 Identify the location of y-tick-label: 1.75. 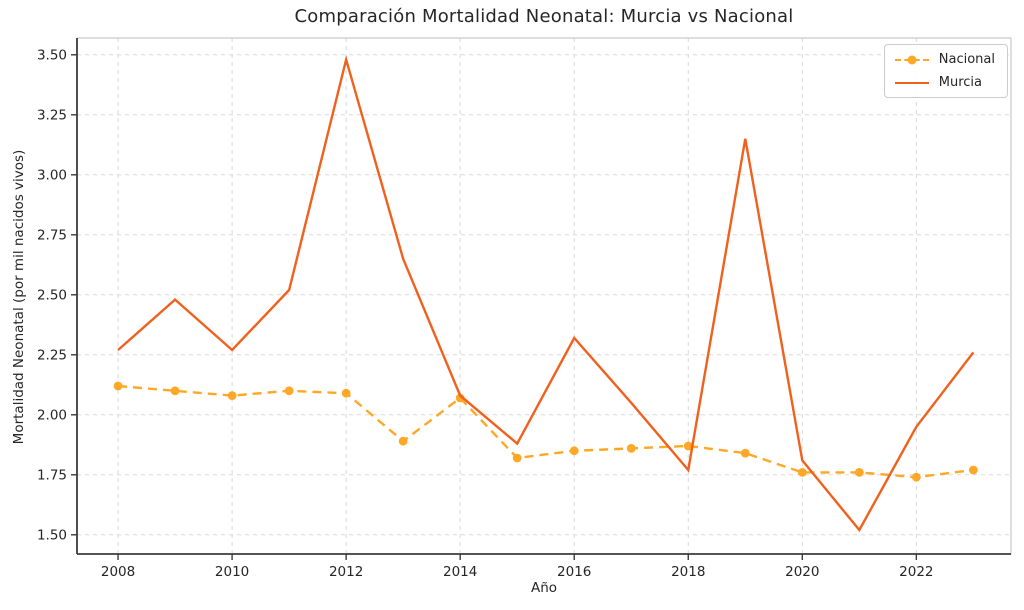
(52, 475).